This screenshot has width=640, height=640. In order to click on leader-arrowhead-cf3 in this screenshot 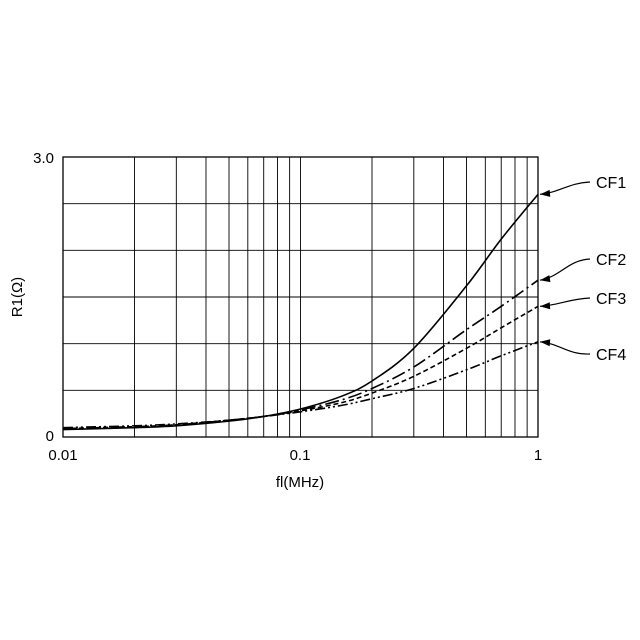, I will do `click(545, 305)`.